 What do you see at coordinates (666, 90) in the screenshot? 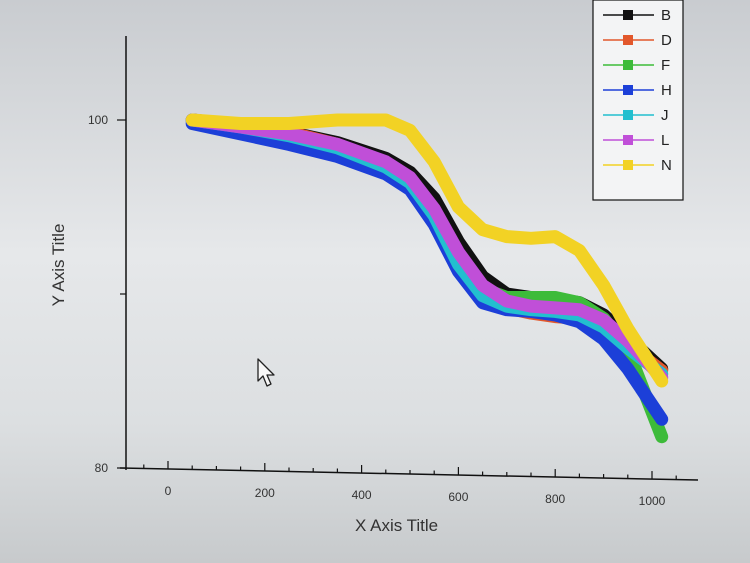
I see `legend-label: H` at bounding box center [666, 90].